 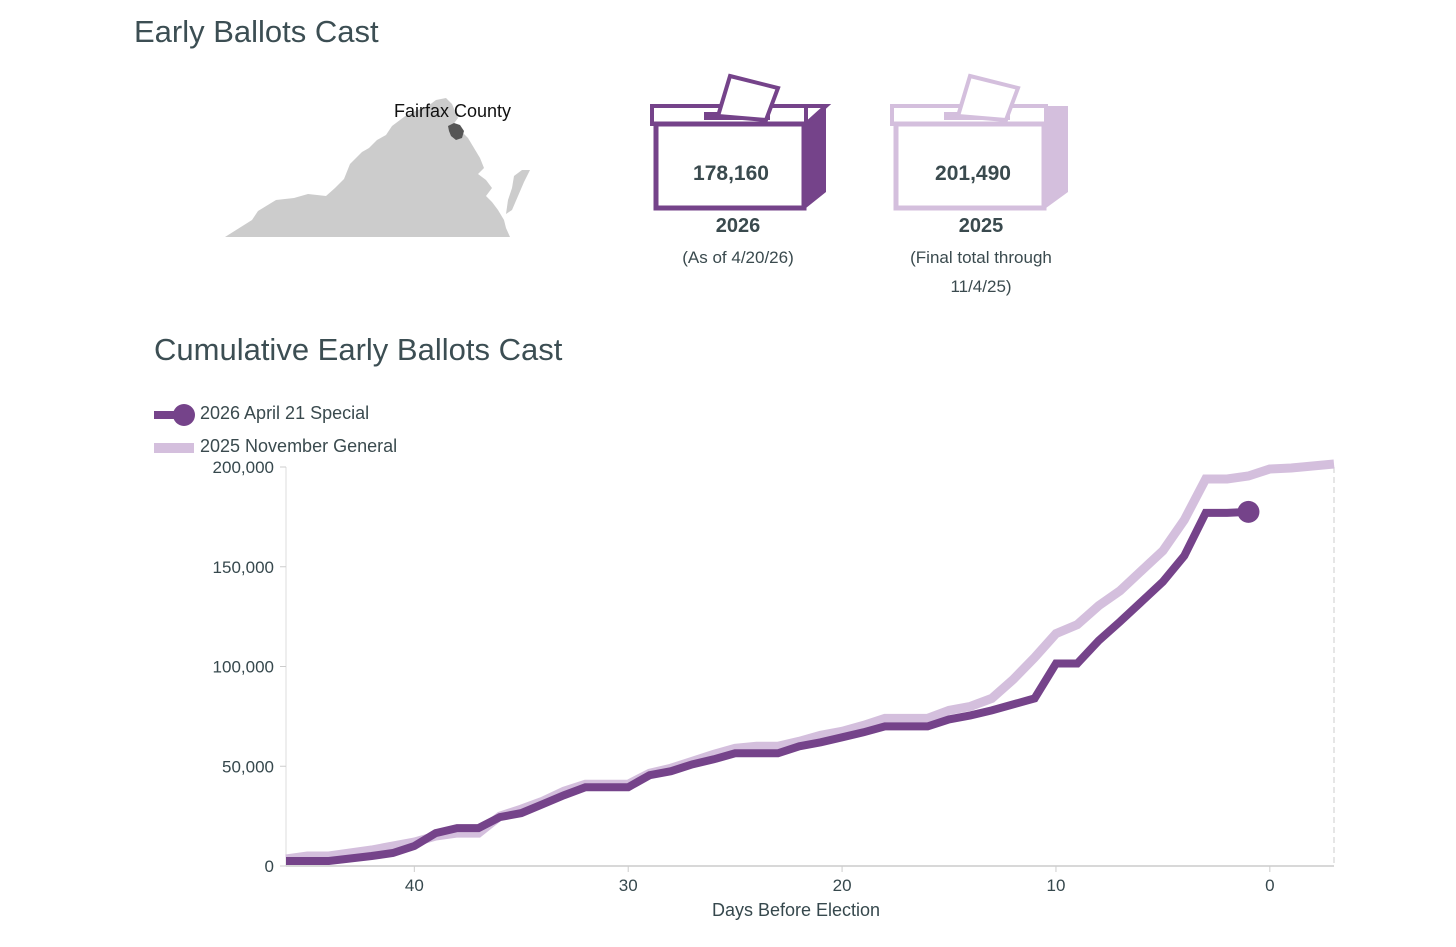 I want to click on eastern-shore-shape, so click(x=518, y=192).